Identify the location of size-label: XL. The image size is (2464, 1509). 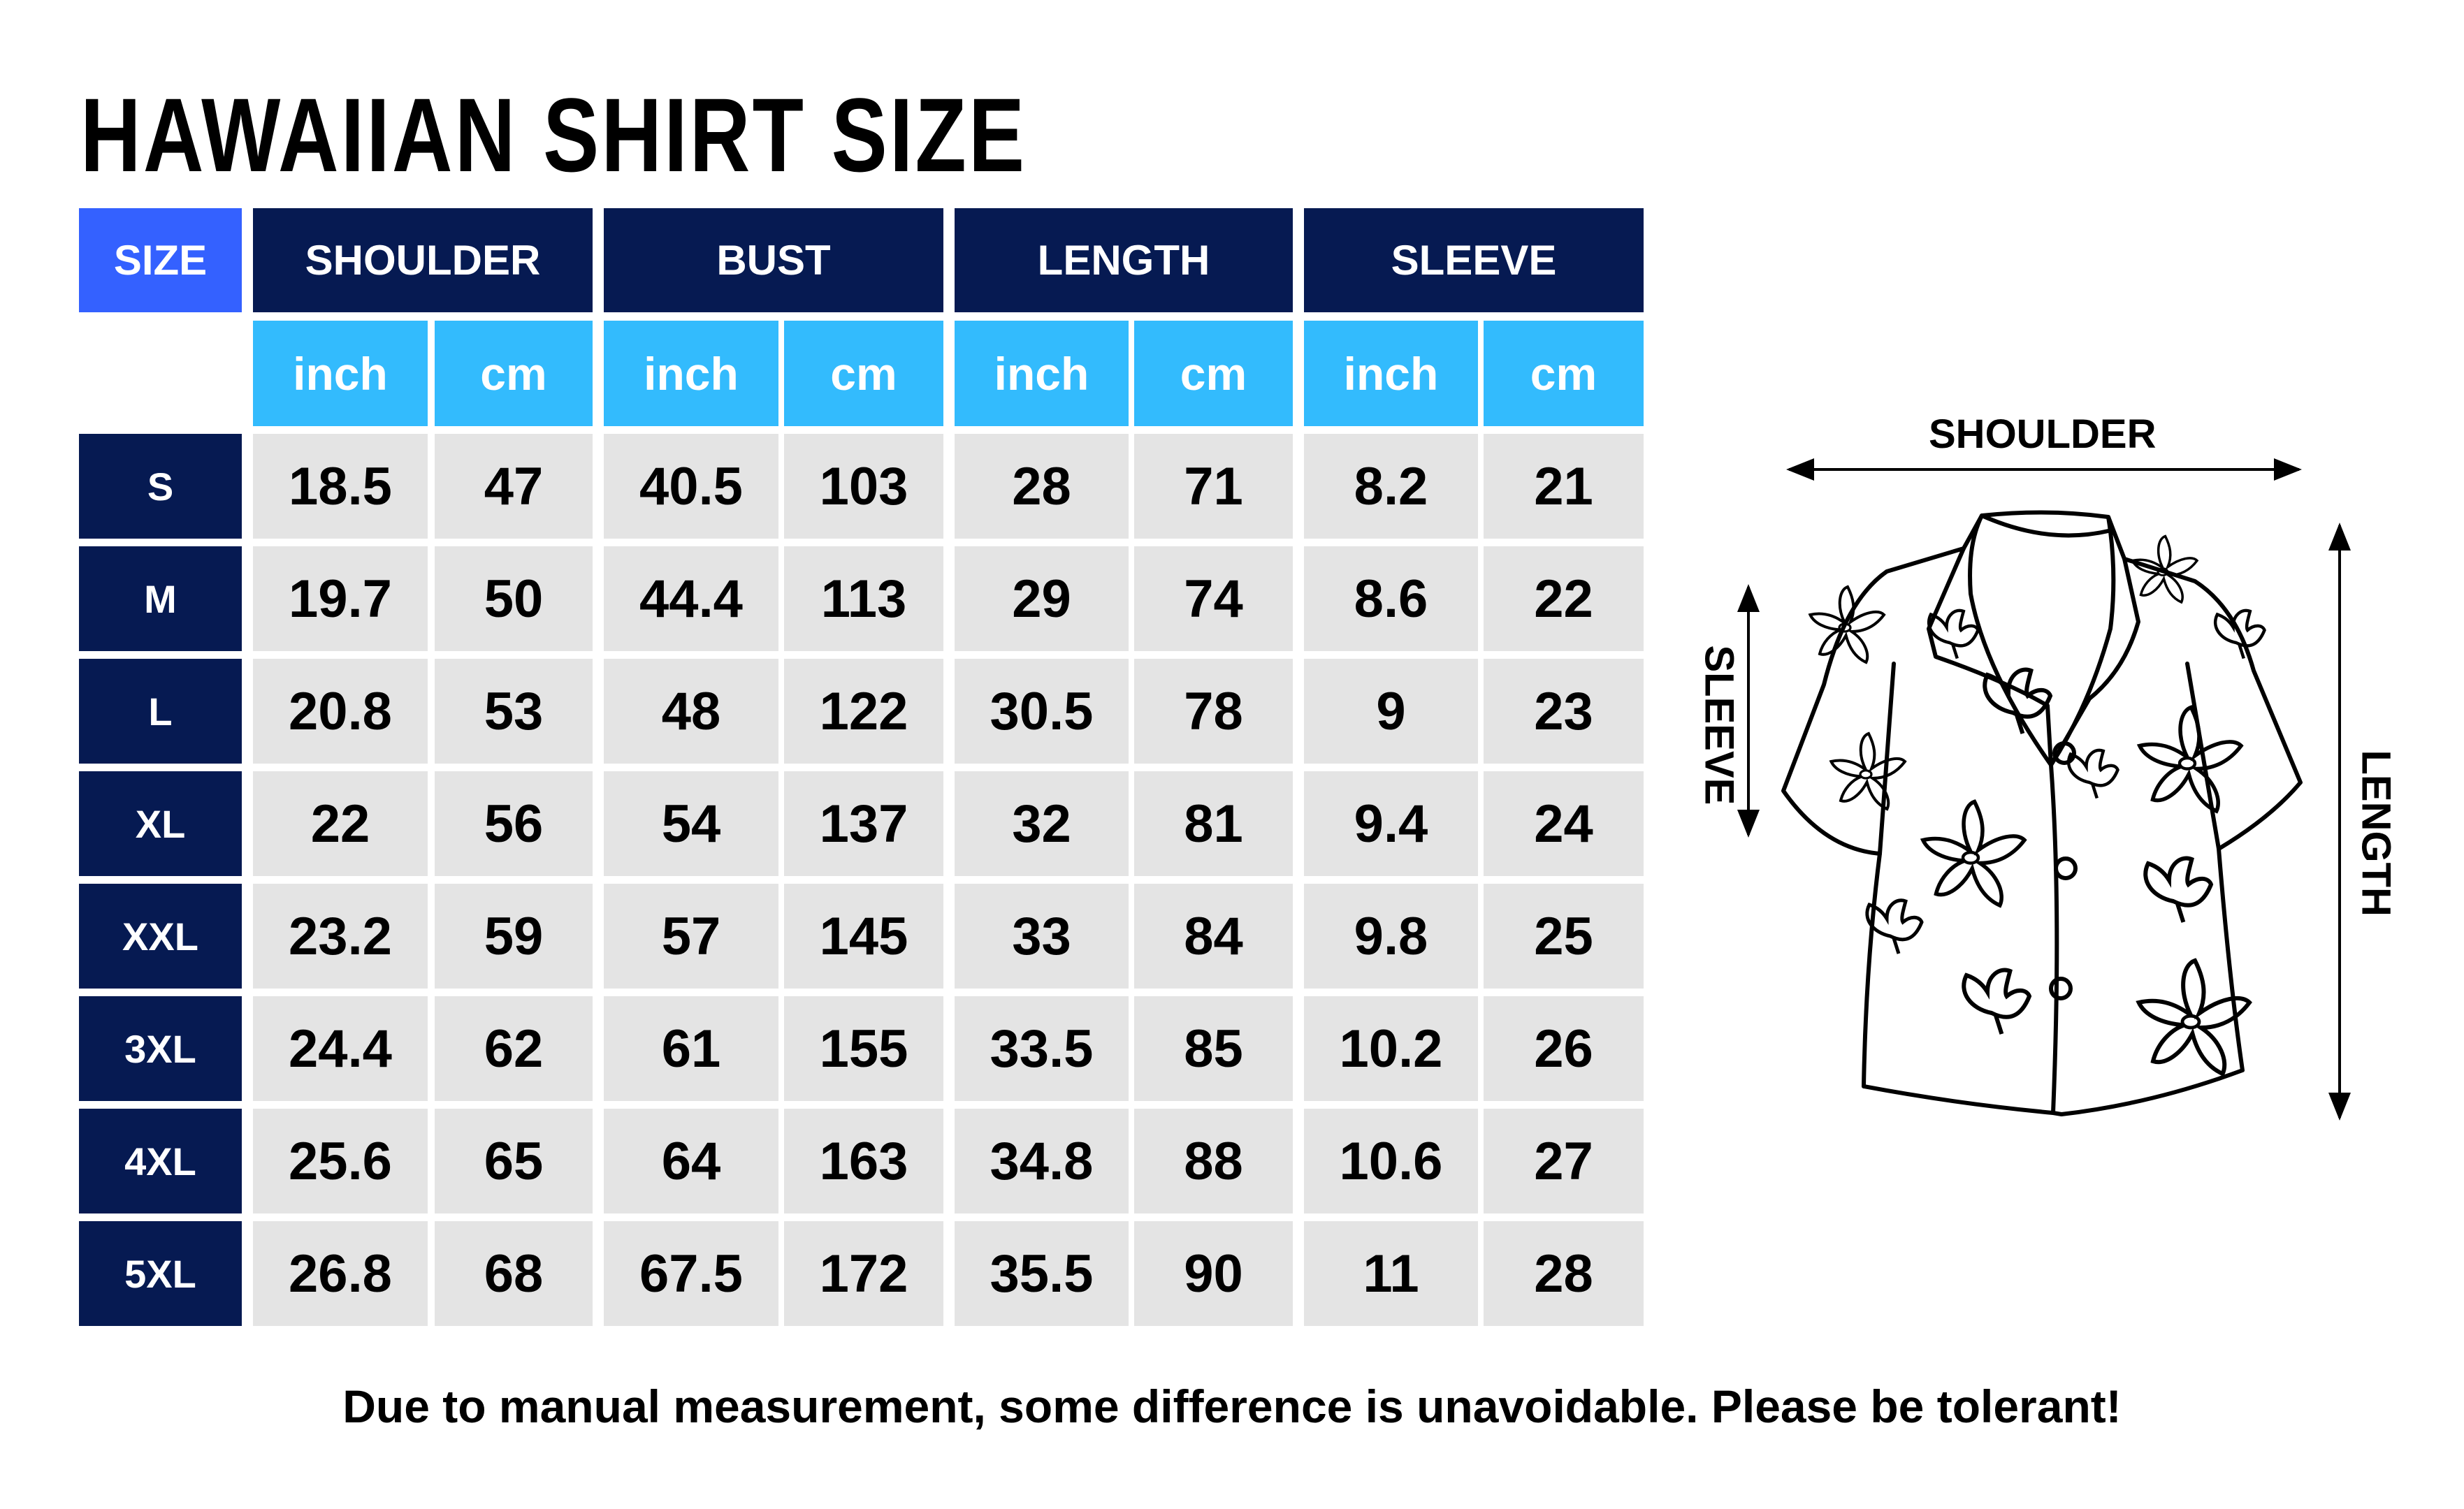
(160, 823).